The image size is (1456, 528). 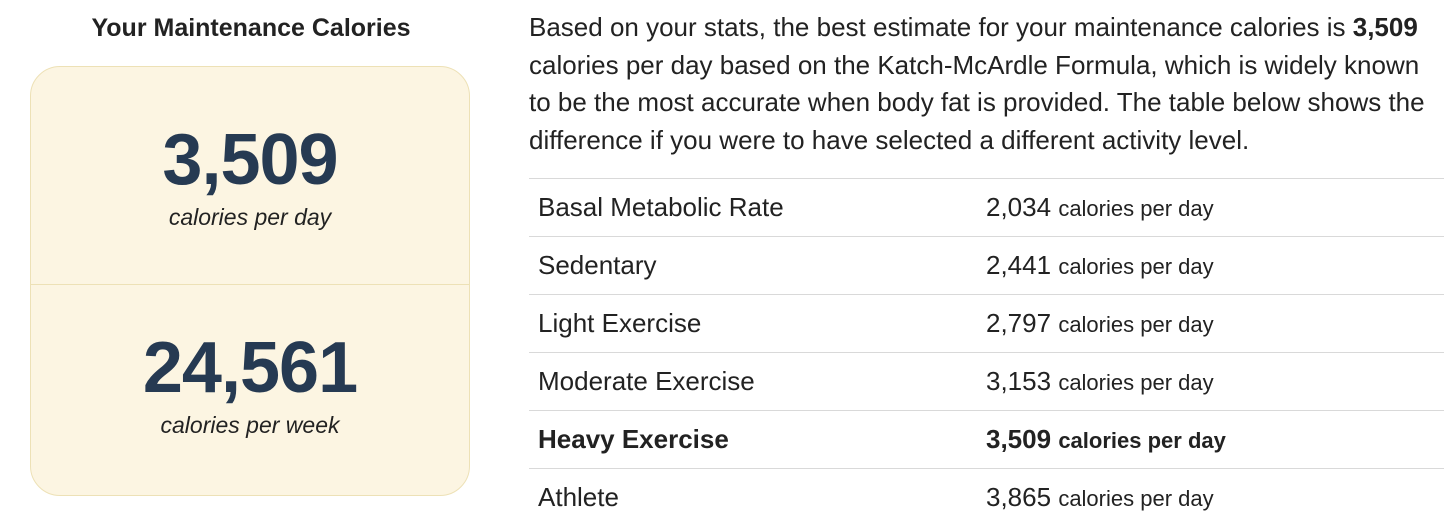 I want to click on weekly-calories-unit: calories per week, so click(x=250, y=425).